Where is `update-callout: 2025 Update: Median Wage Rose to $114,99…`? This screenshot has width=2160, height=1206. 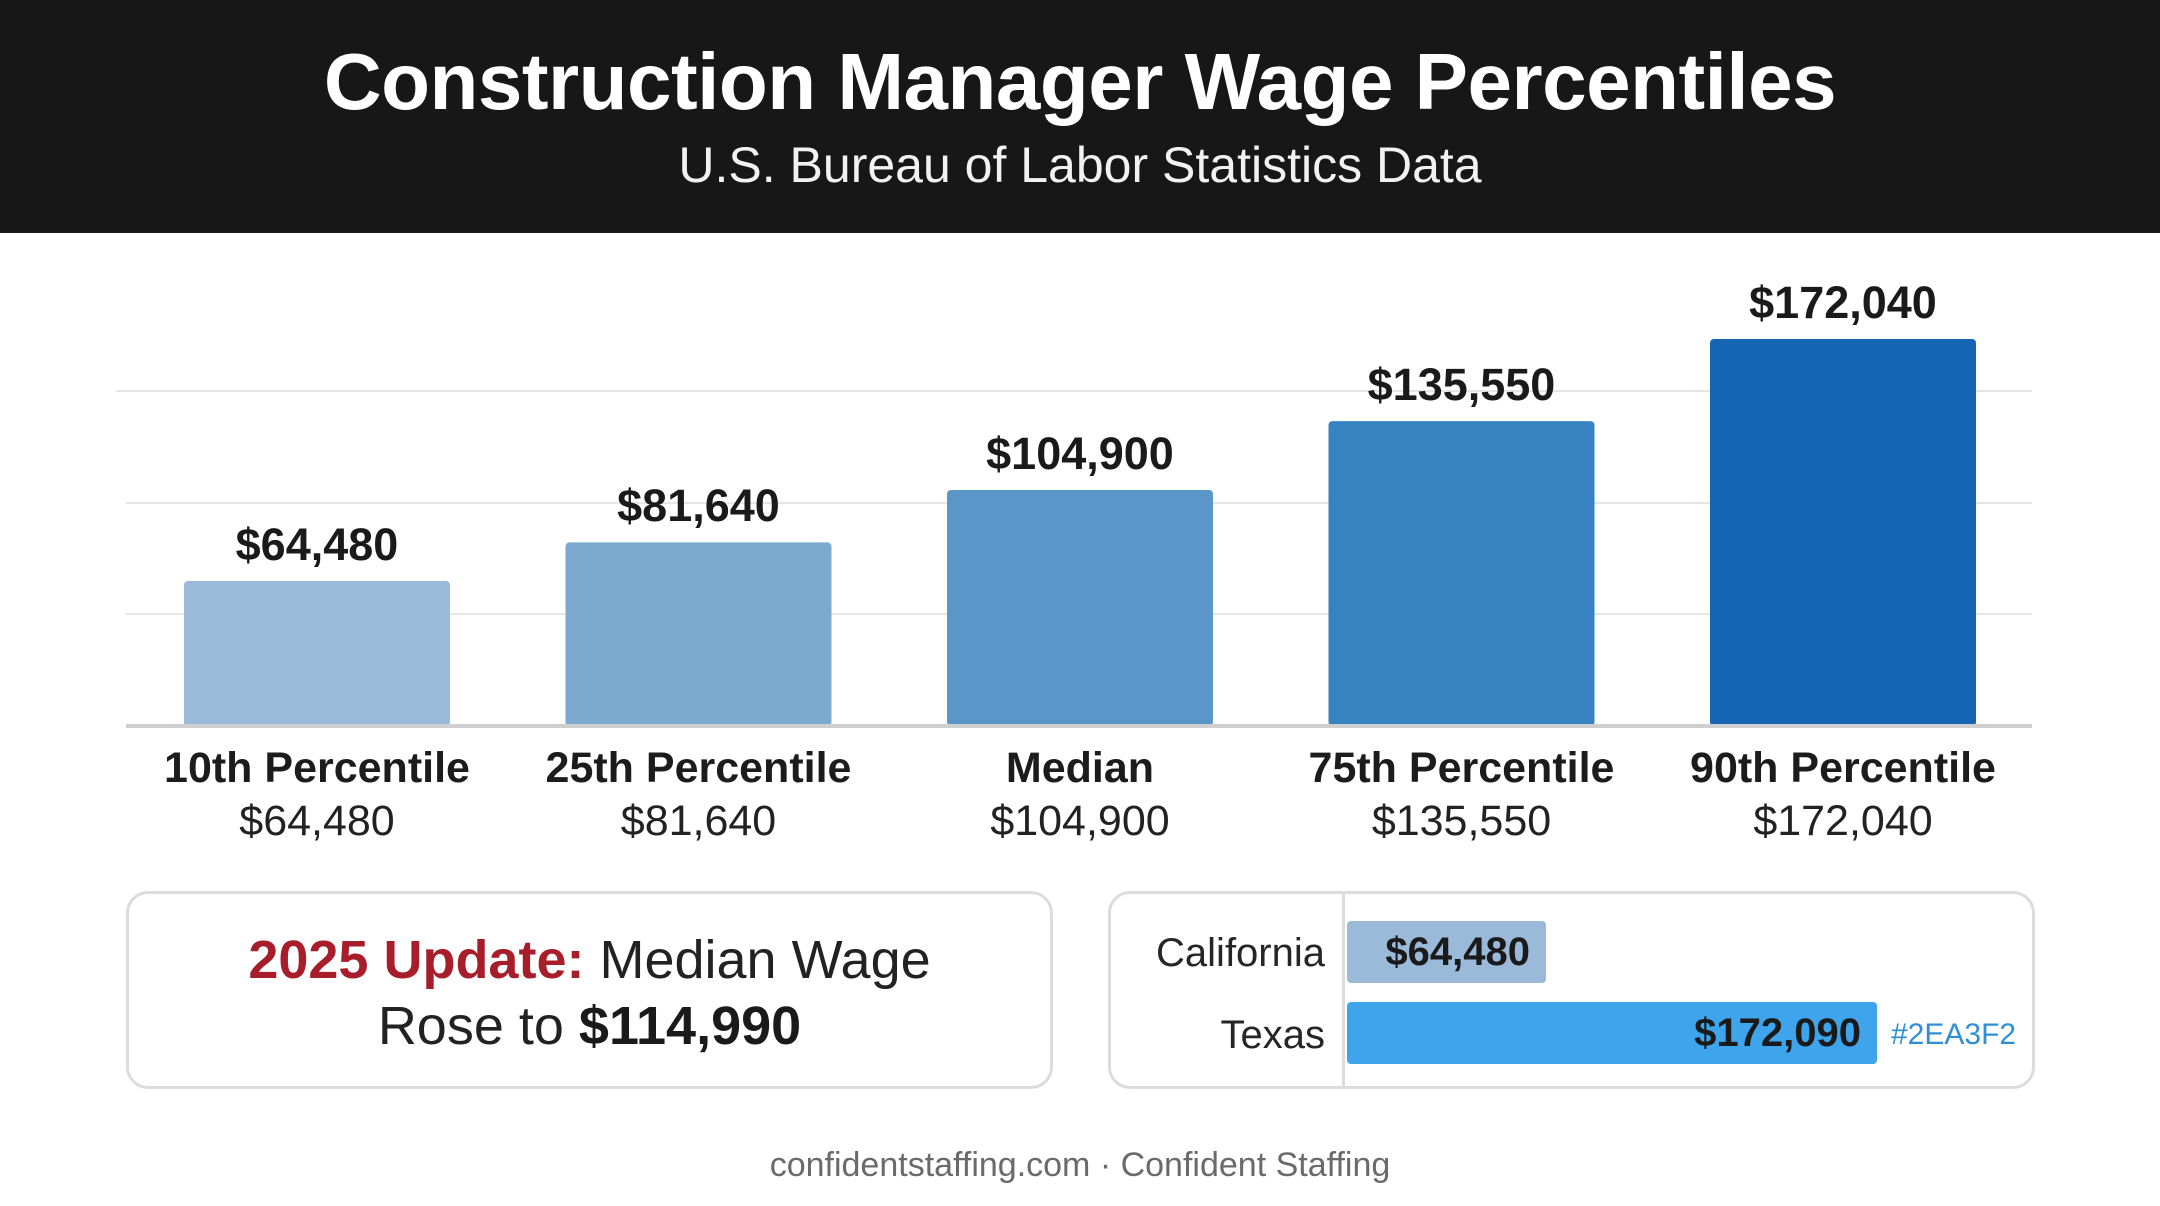 update-callout: 2025 Update: Median Wage Rose to $114,99… is located at coordinates (589, 990).